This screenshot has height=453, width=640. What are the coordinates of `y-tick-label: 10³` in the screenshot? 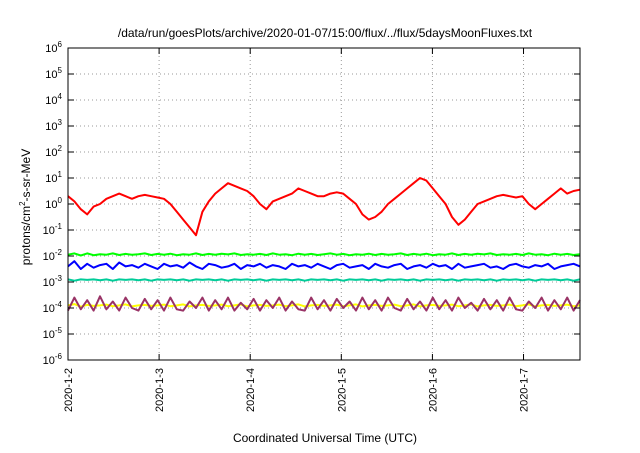 It's located at (53, 125).